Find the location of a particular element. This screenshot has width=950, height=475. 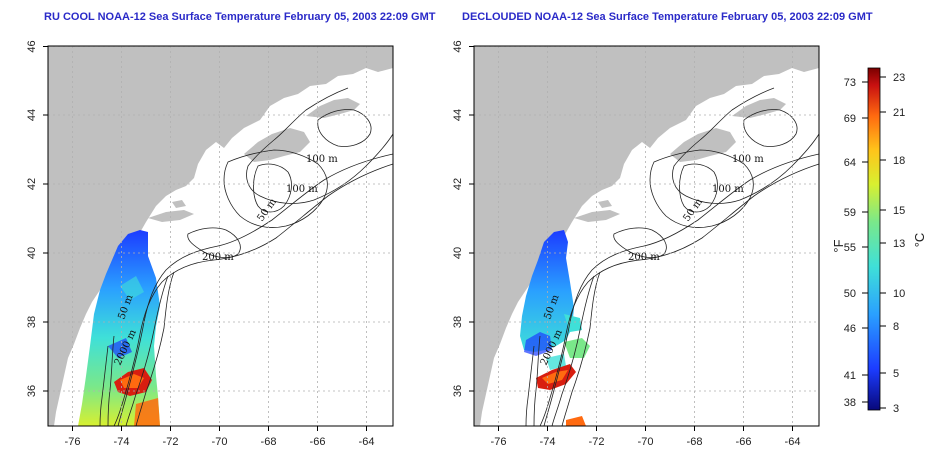

colorbar-gradient is located at coordinates (874, 239).